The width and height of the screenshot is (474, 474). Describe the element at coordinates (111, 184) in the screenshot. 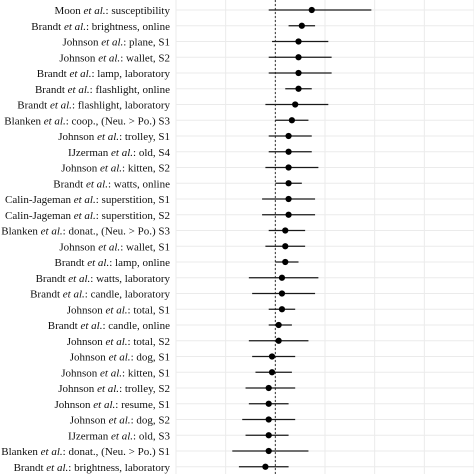

I see `row-label: Brandt et al.: watts, online` at that location.